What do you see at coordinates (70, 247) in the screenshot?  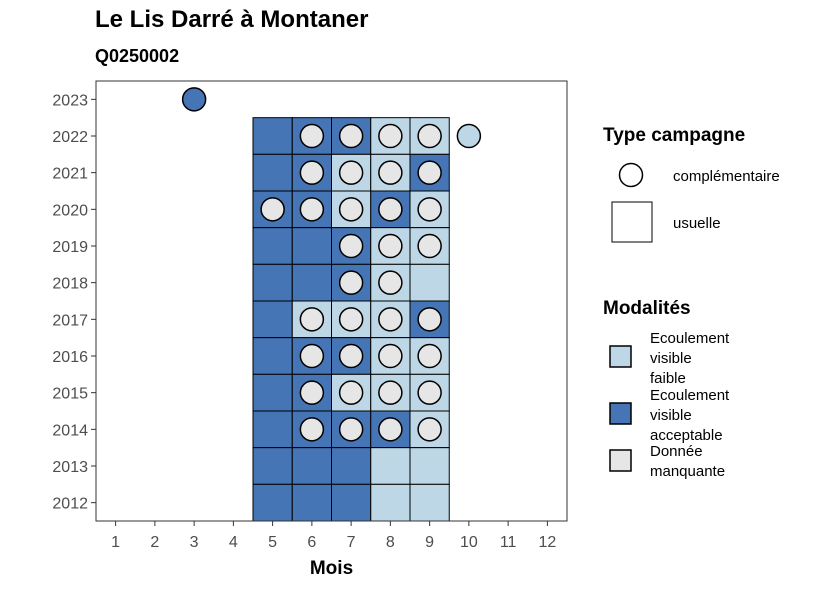 I see `y-tick-label: 2019` at bounding box center [70, 247].